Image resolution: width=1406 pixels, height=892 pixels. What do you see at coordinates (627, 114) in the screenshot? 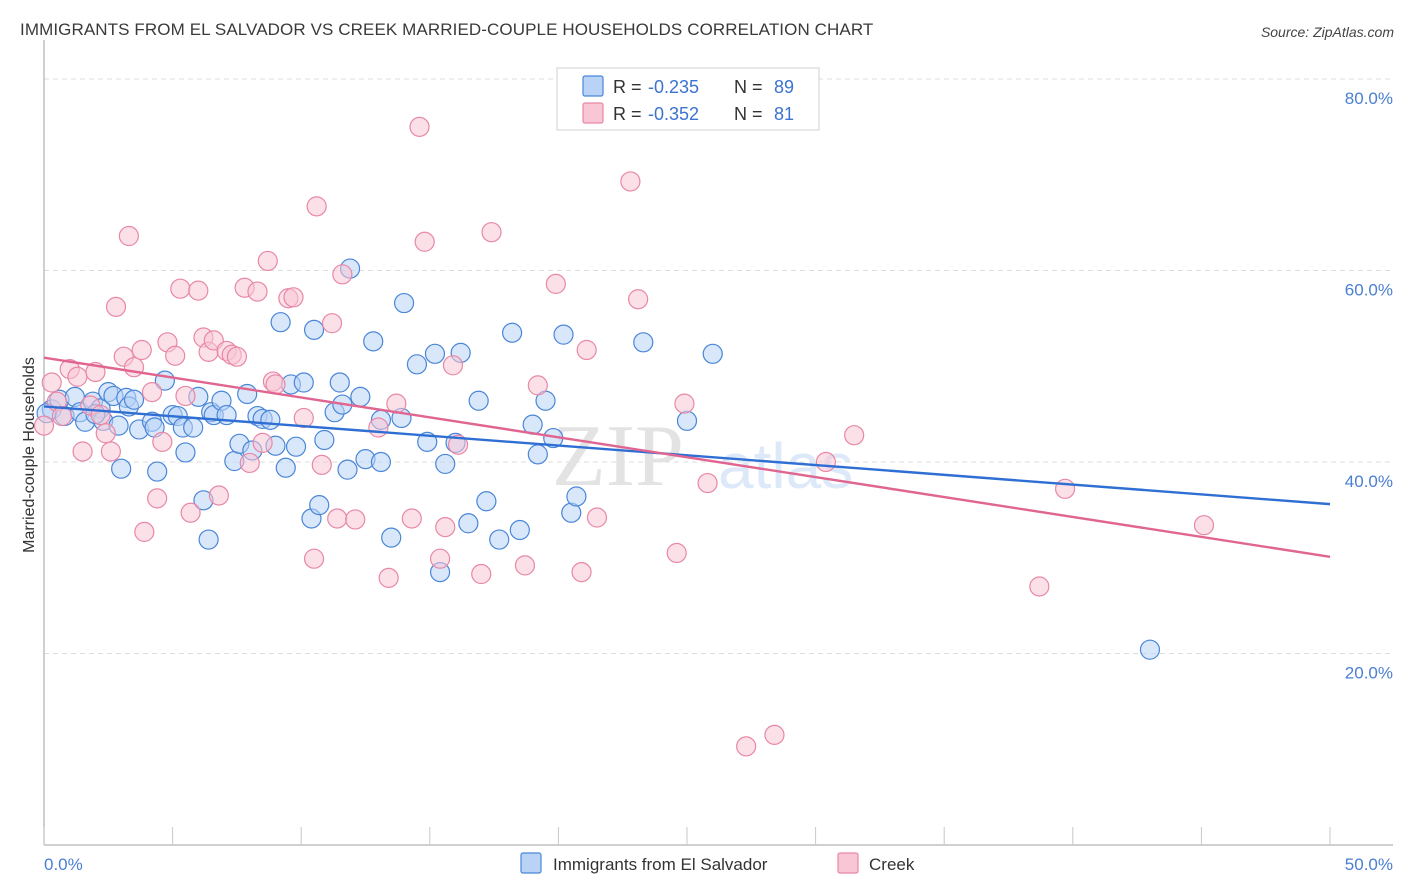
I see `legend-r-label-1: R =` at bounding box center [627, 114].